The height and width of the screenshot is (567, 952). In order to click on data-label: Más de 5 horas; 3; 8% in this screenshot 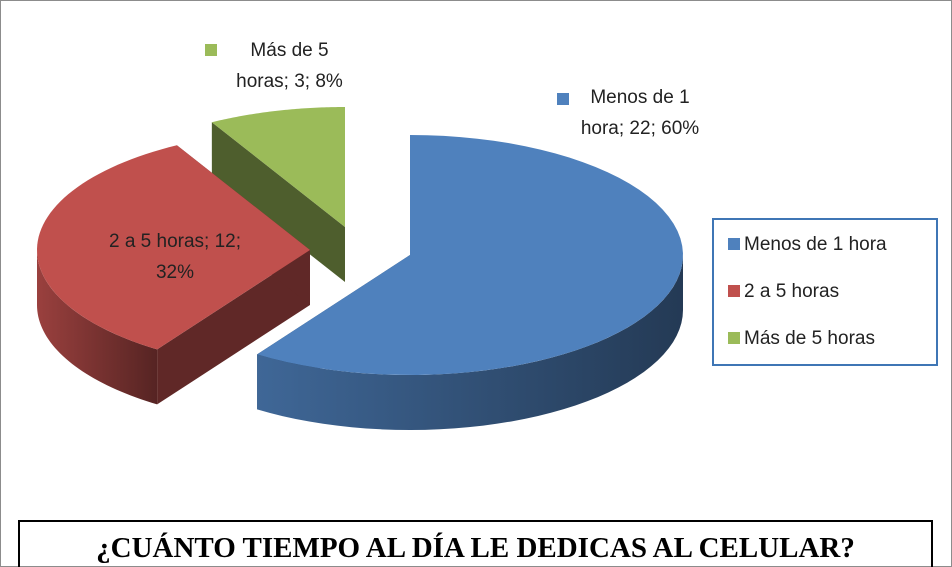, I will do `click(289, 66)`.